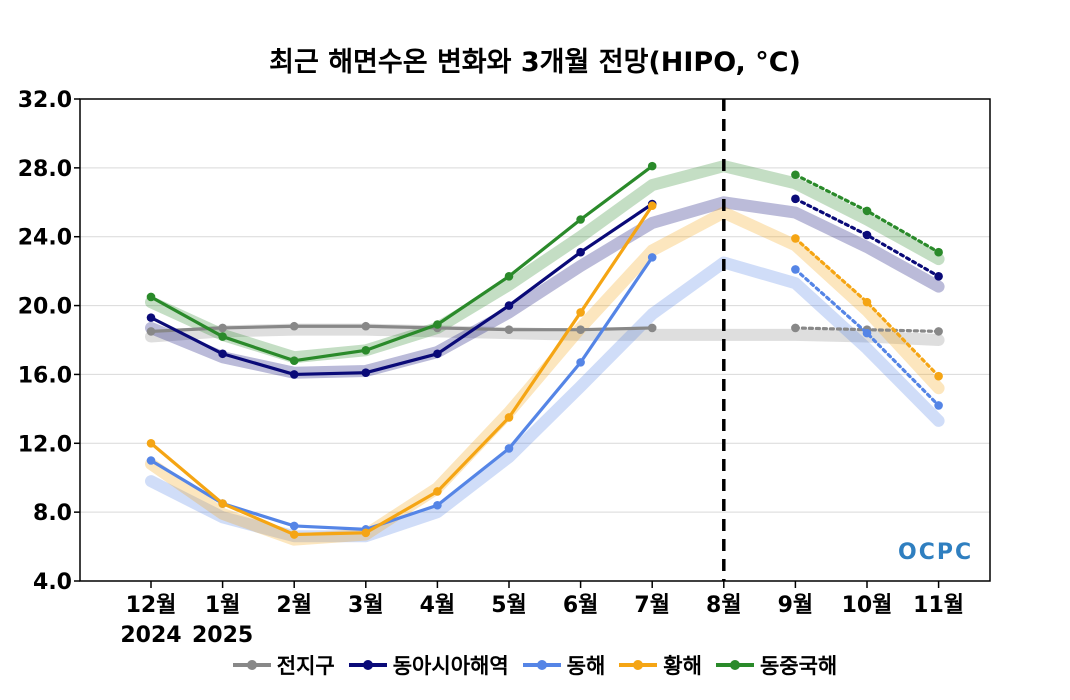 Image resolution: width=1070 pixels, height=700 pixels. I want to click on legend-item-yellow-sea: 황해, so click(660, 665).